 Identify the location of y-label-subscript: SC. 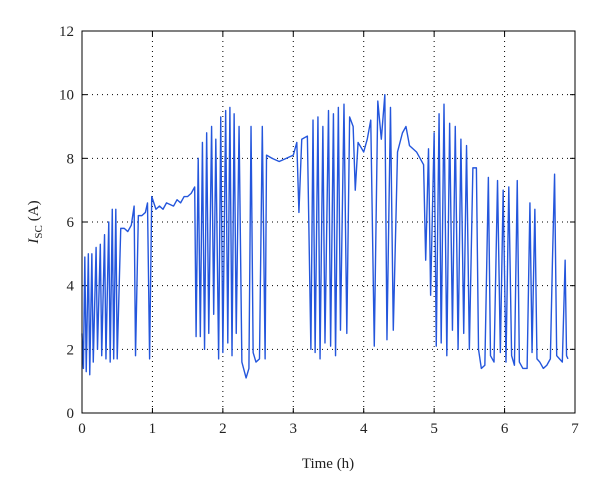
(39, 231).